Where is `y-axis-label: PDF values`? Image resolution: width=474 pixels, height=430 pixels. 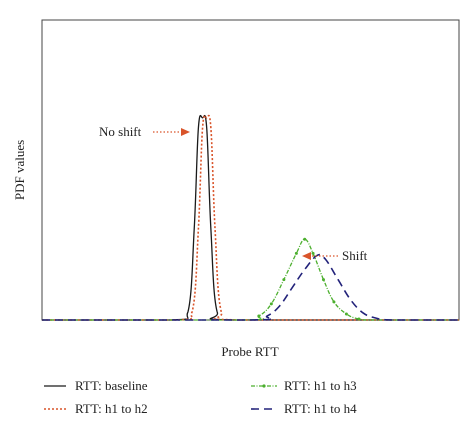
y-axis-label: PDF values is located at coordinates (19, 170).